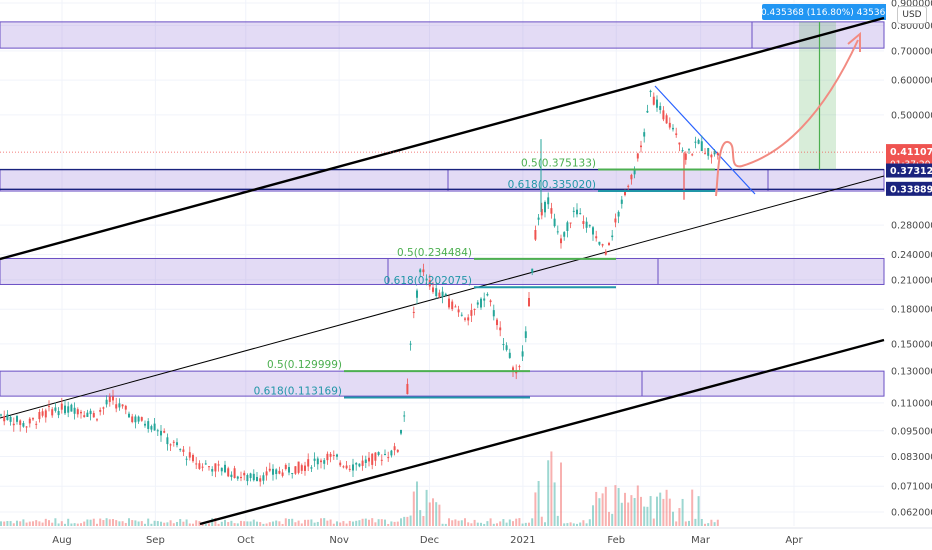 The image size is (932, 550). Describe the element at coordinates (794, 540) in the screenshot. I see `x-tick-label: Apr` at that location.